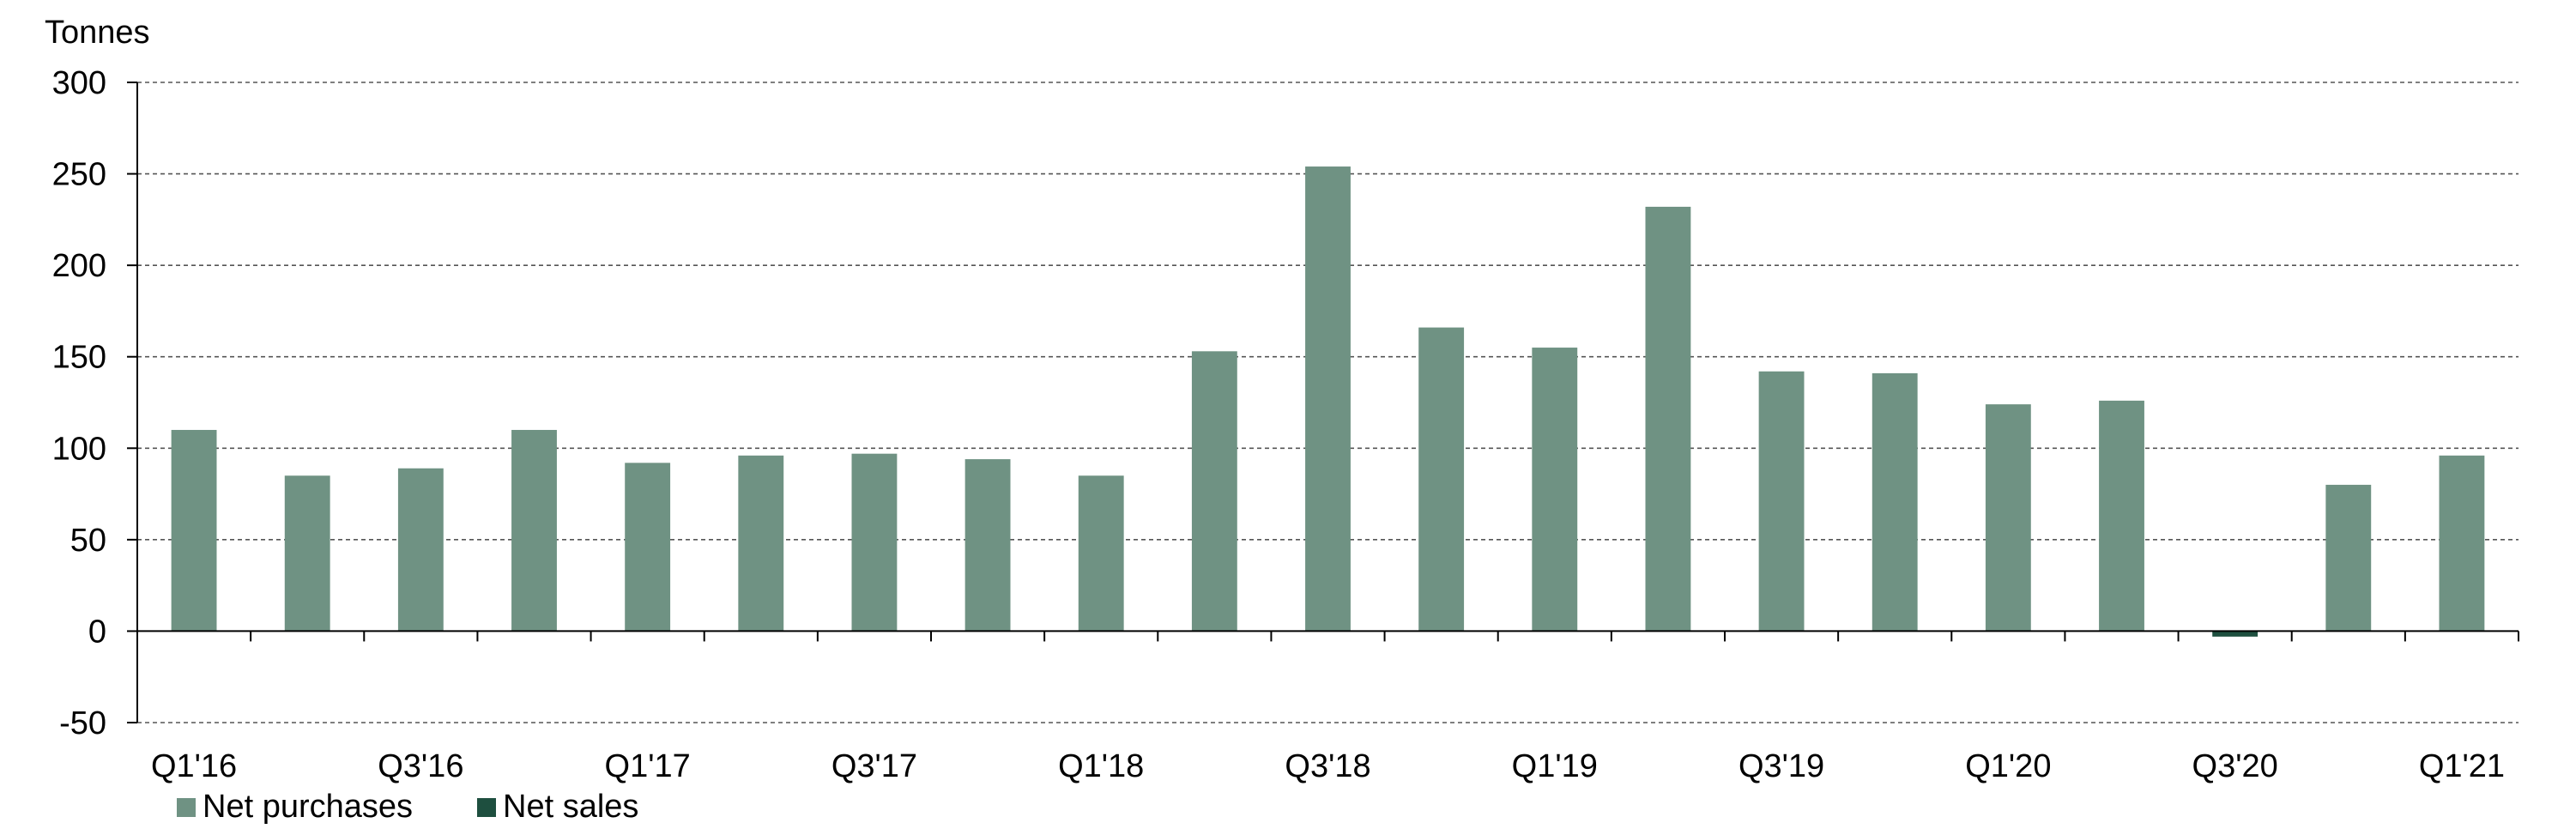 Image resolution: width=2576 pixels, height=829 pixels. What do you see at coordinates (82, 723) in the screenshot?
I see `y-tick-label: -50` at bounding box center [82, 723].